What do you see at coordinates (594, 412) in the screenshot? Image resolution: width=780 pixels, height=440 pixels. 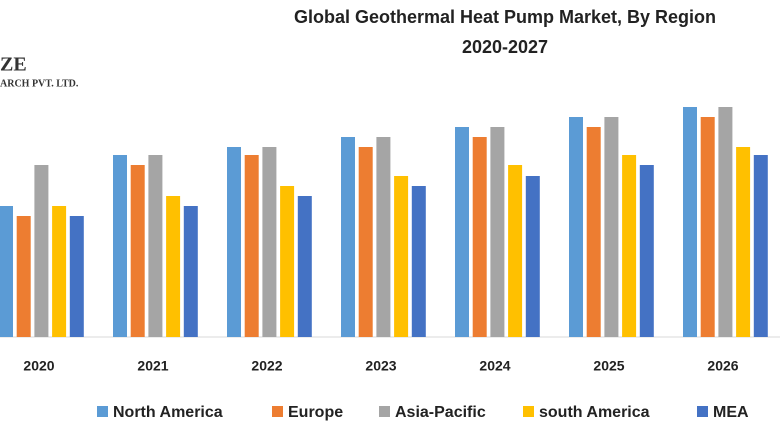 I see `legend-label: south America` at bounding box center [594, 412].